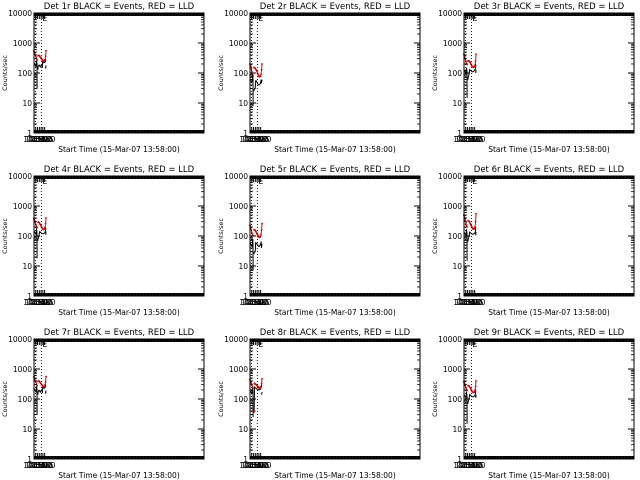 The height and width of the screenshot is (480, 640). What do you see at coordinates (549, 170) in the screenshot?
I see `panel-title: Det 6r BLACK = Events, RED = LLD` at bounding box center [549, 170].